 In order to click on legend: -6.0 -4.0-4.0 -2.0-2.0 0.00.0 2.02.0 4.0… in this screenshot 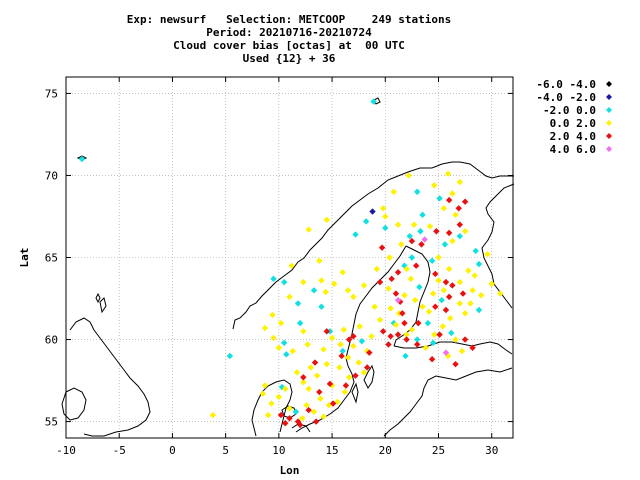, I will do `click(574, 117)`.